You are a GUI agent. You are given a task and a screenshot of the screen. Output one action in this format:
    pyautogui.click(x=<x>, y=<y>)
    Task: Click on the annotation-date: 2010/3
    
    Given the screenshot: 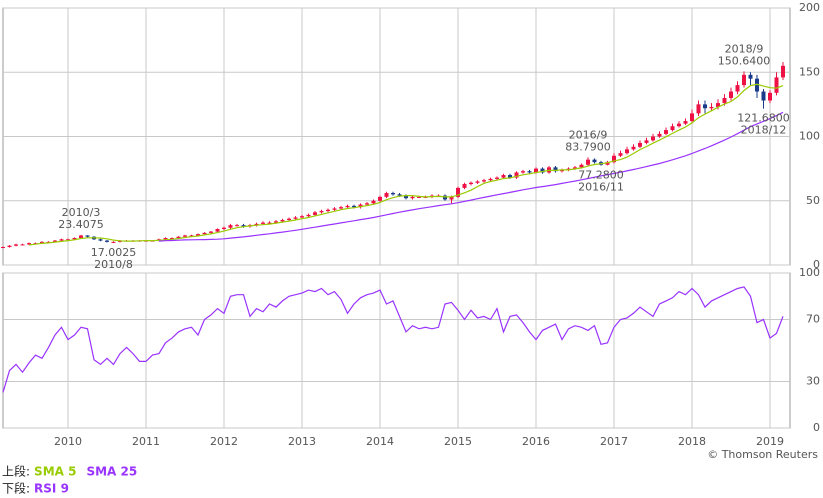 What is the action you would take?
    pyautogui.click(x=81, y=212)
    